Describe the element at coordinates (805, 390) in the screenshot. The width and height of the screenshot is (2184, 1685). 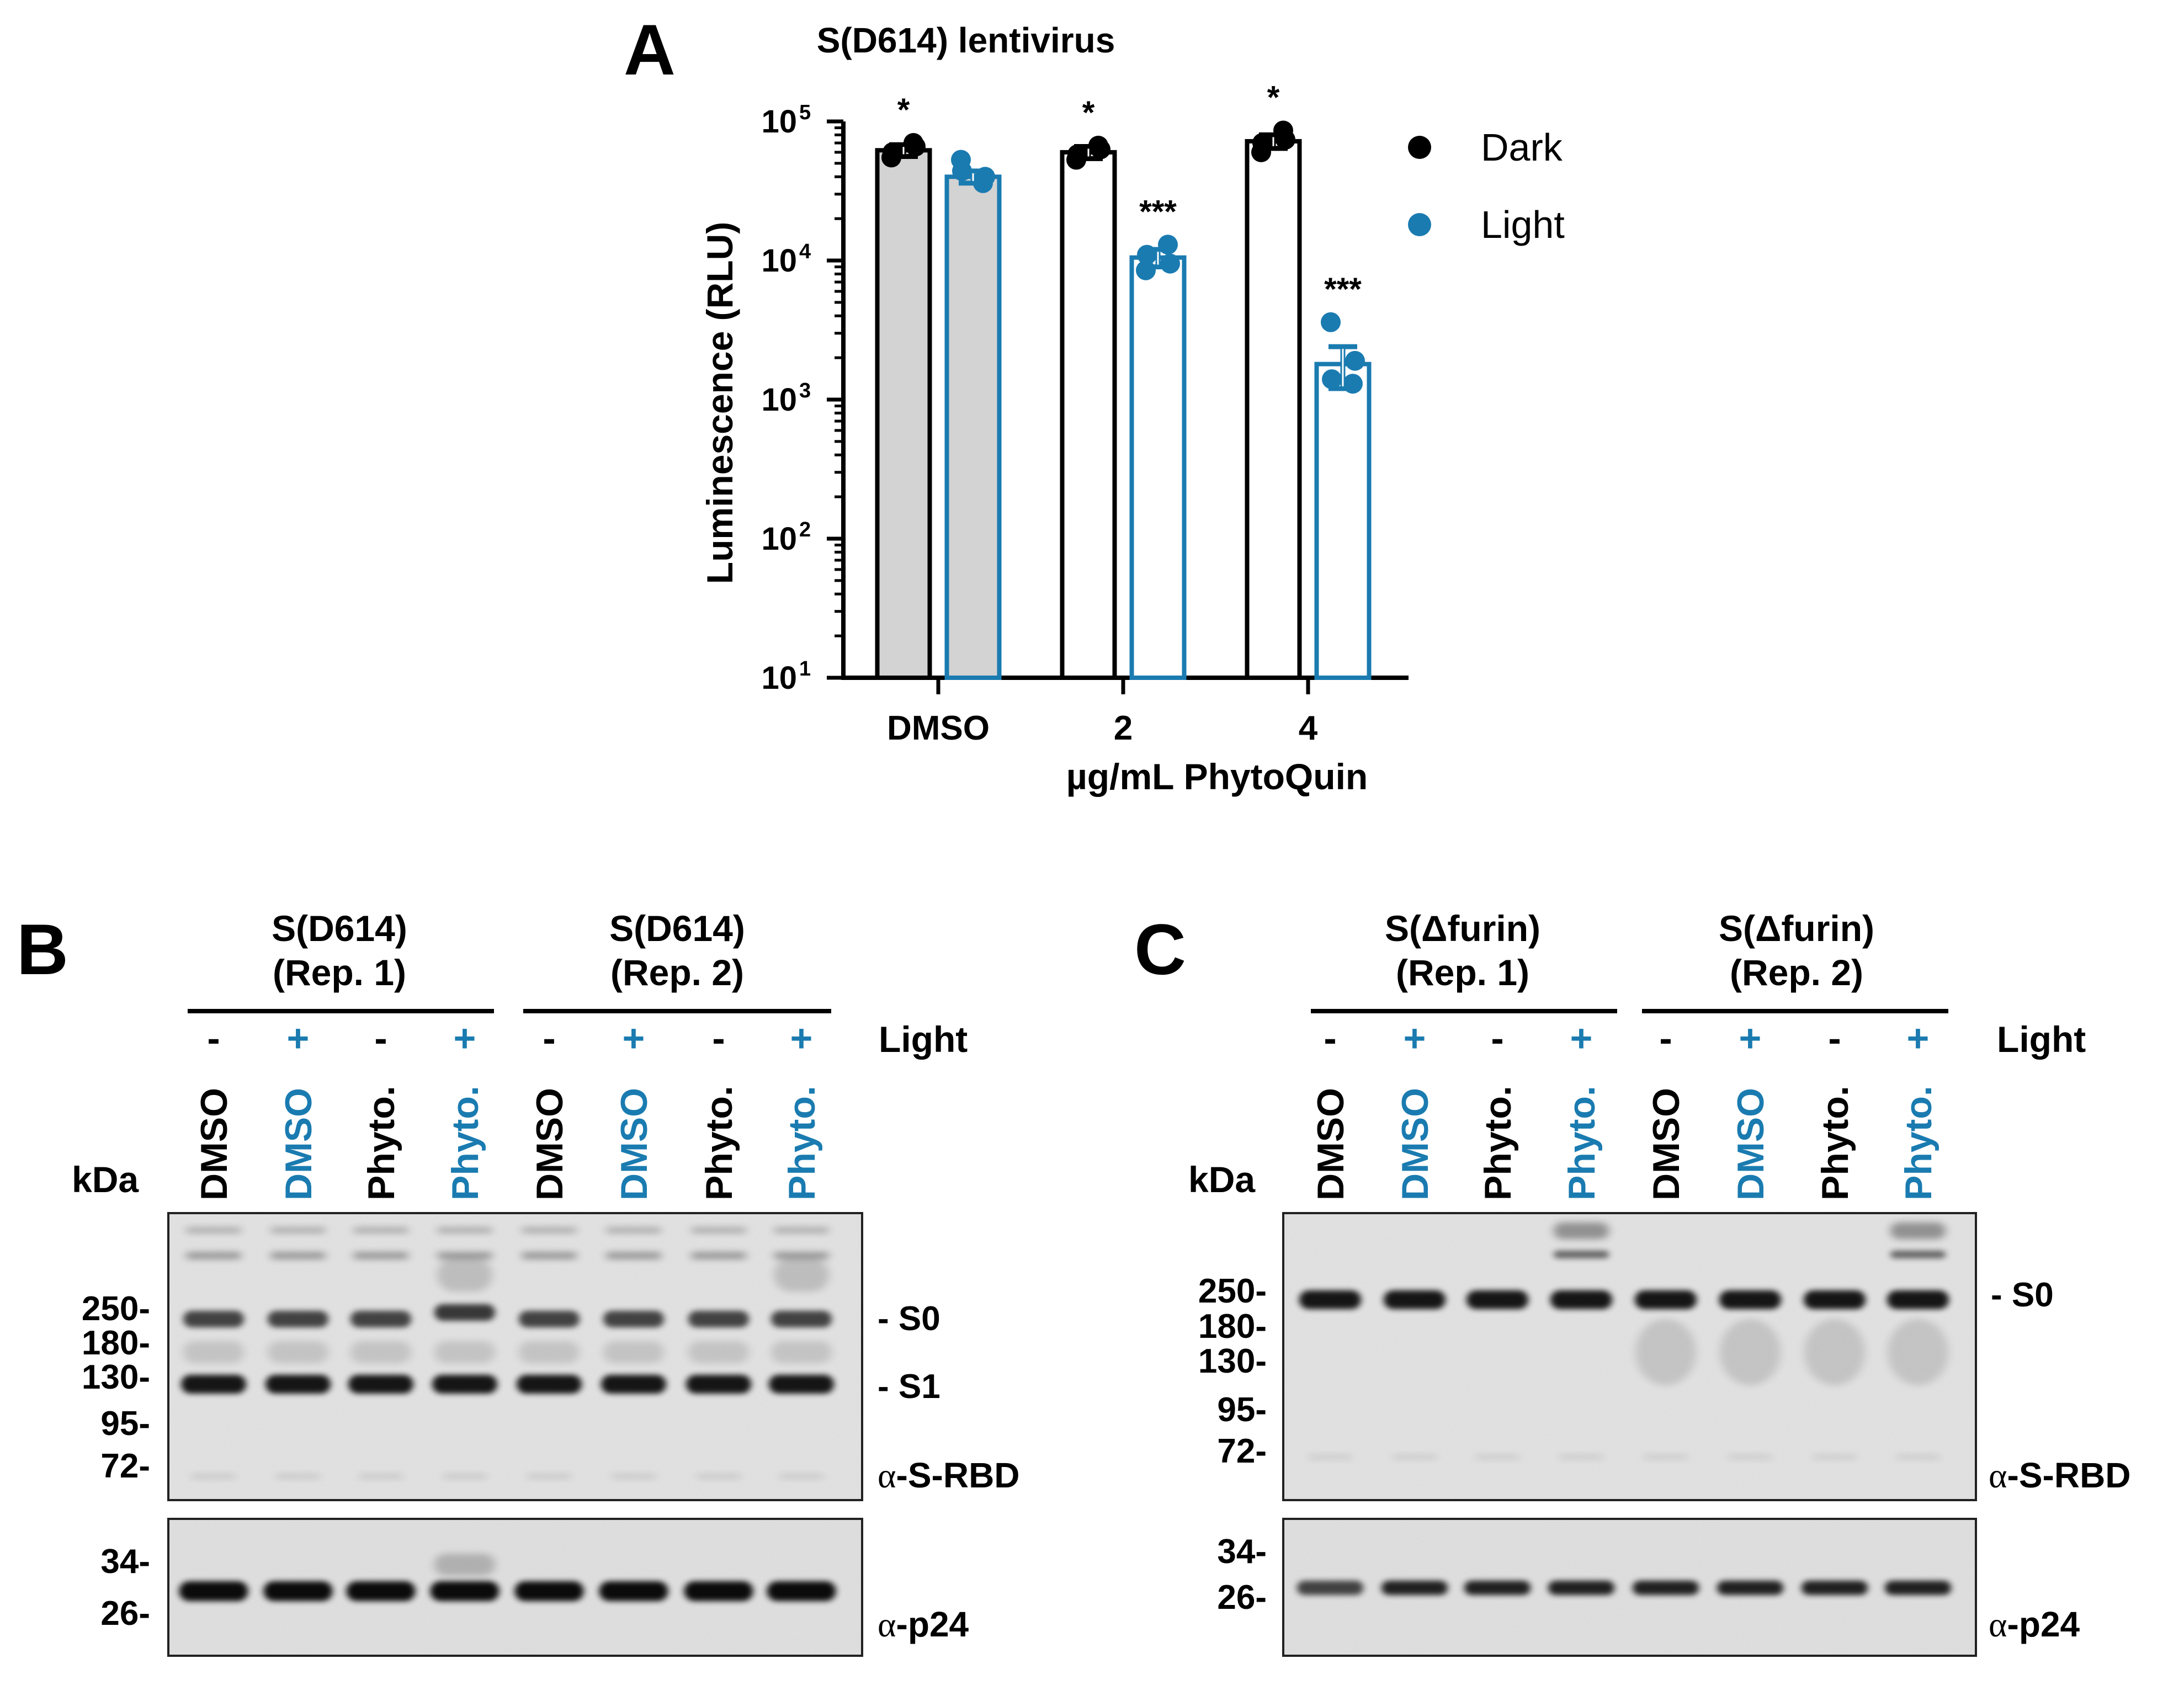
I see `y-tick-exponent: 3` at that location.